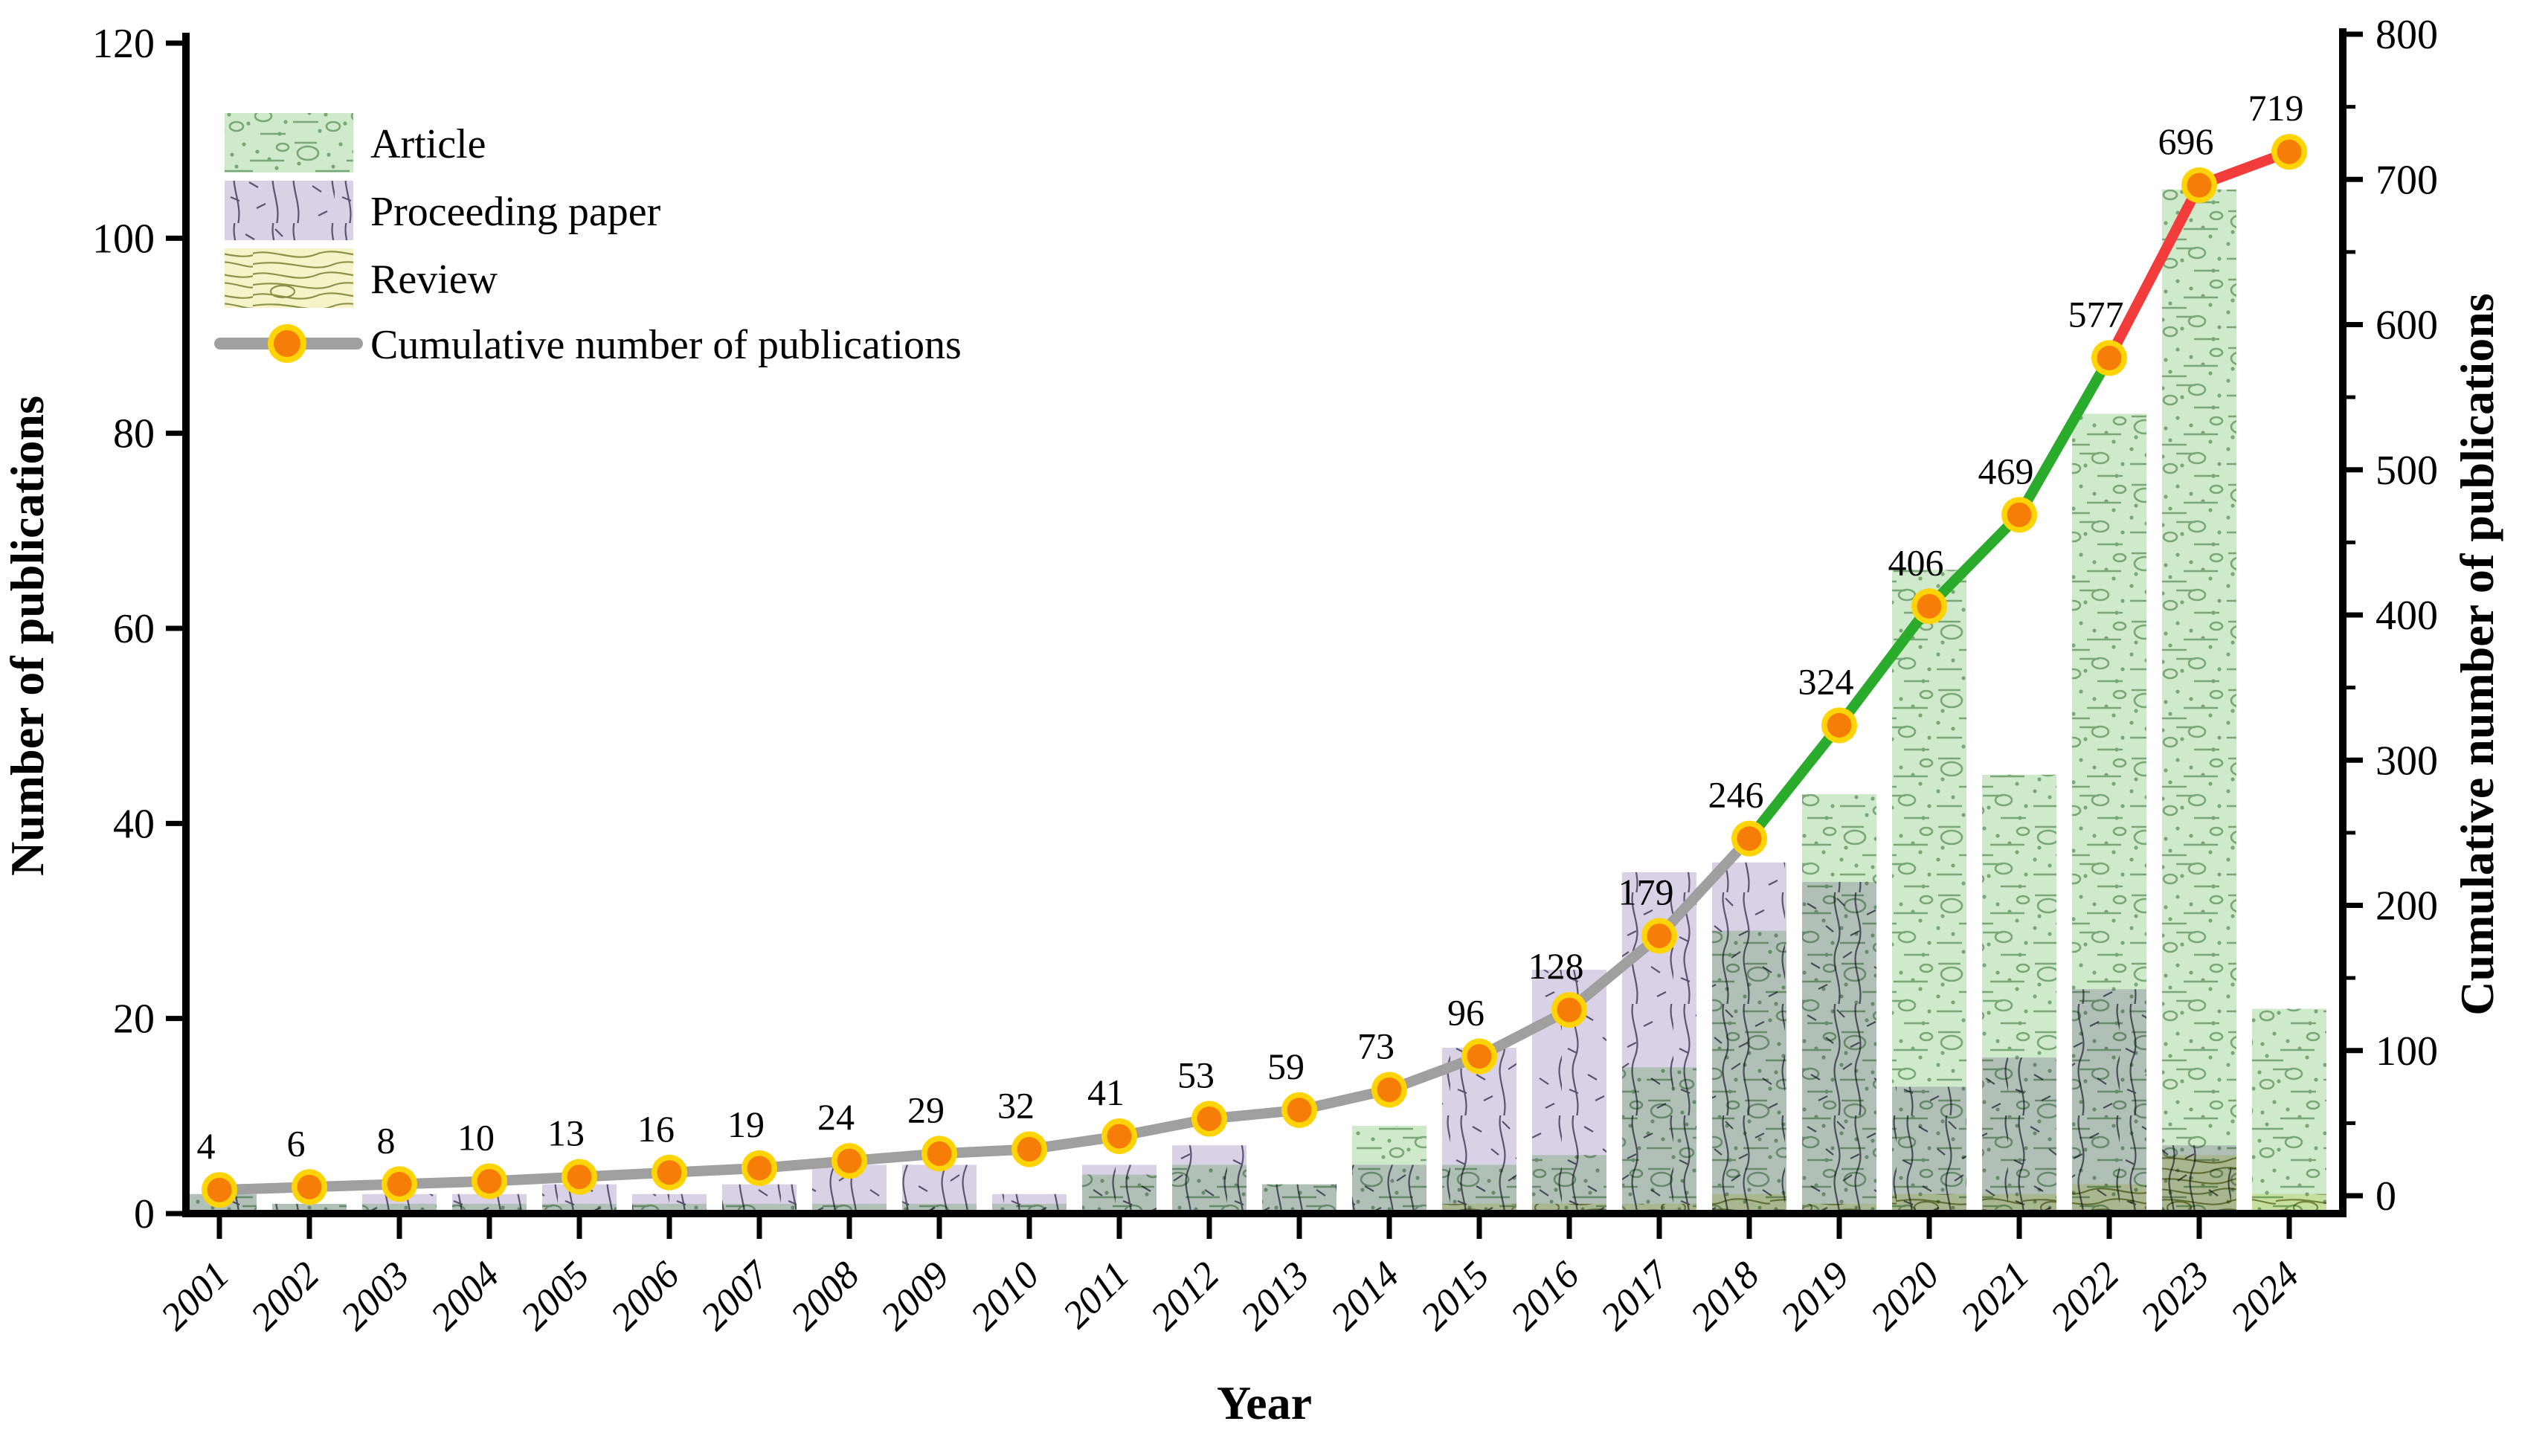 This screenshot has height=1456, width=2525. I want to click on cumulative-value-label: 4, so click(207, 1146).